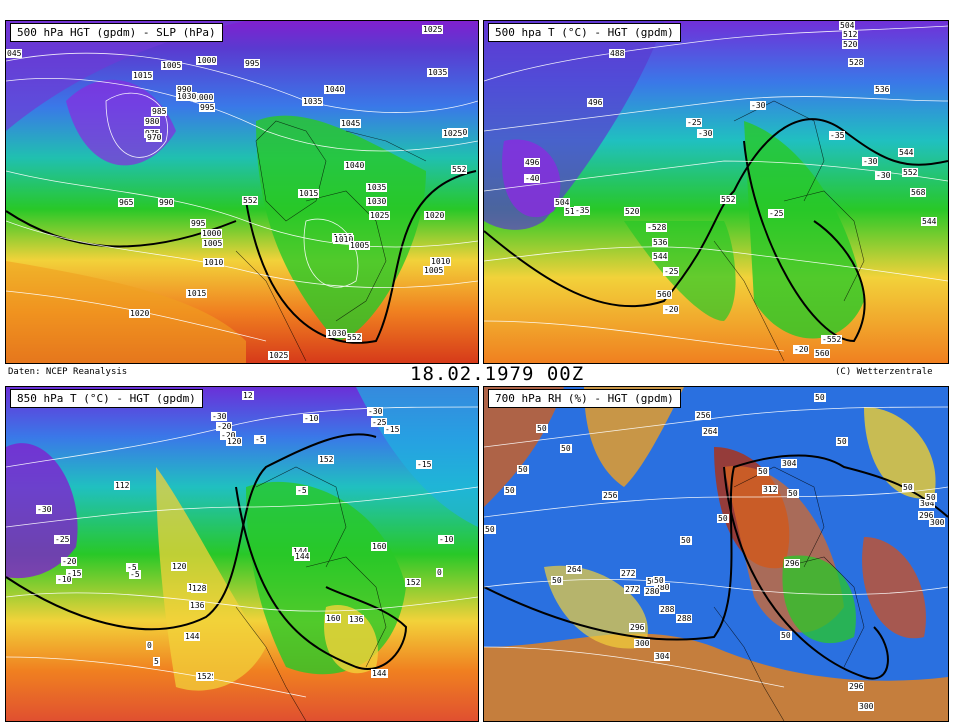 The width and height of the screenshot is (955, 725). Describe the element at coordinates (652, 591) in the screenshot. I see `contour-label: 280` at that location.